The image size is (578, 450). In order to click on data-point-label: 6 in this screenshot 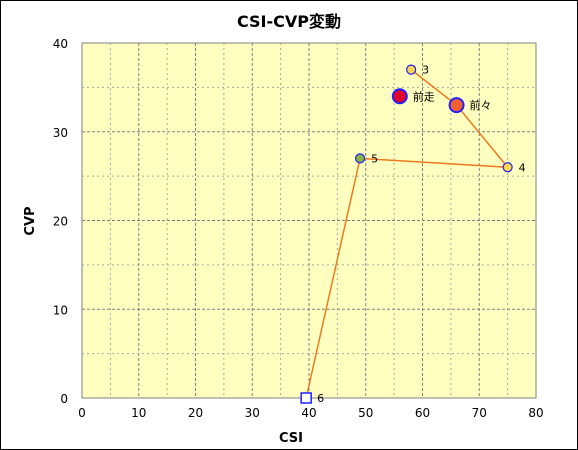, I will do `click(320, 398)`.